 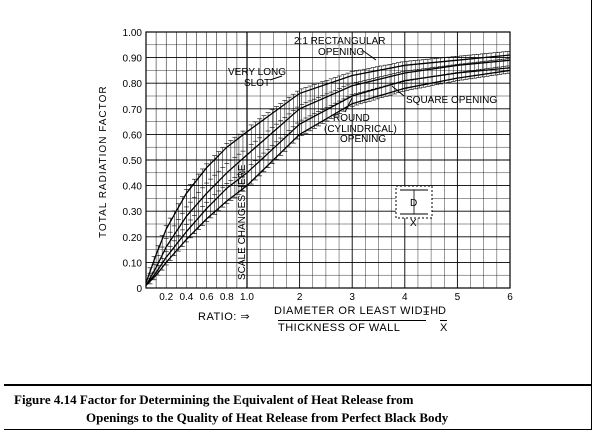 What do you see at coordinates (242, 222) in the screenshot?
I see `scale-change-label: SCALE CHANGES HERE` at bounding box center [242, 222].